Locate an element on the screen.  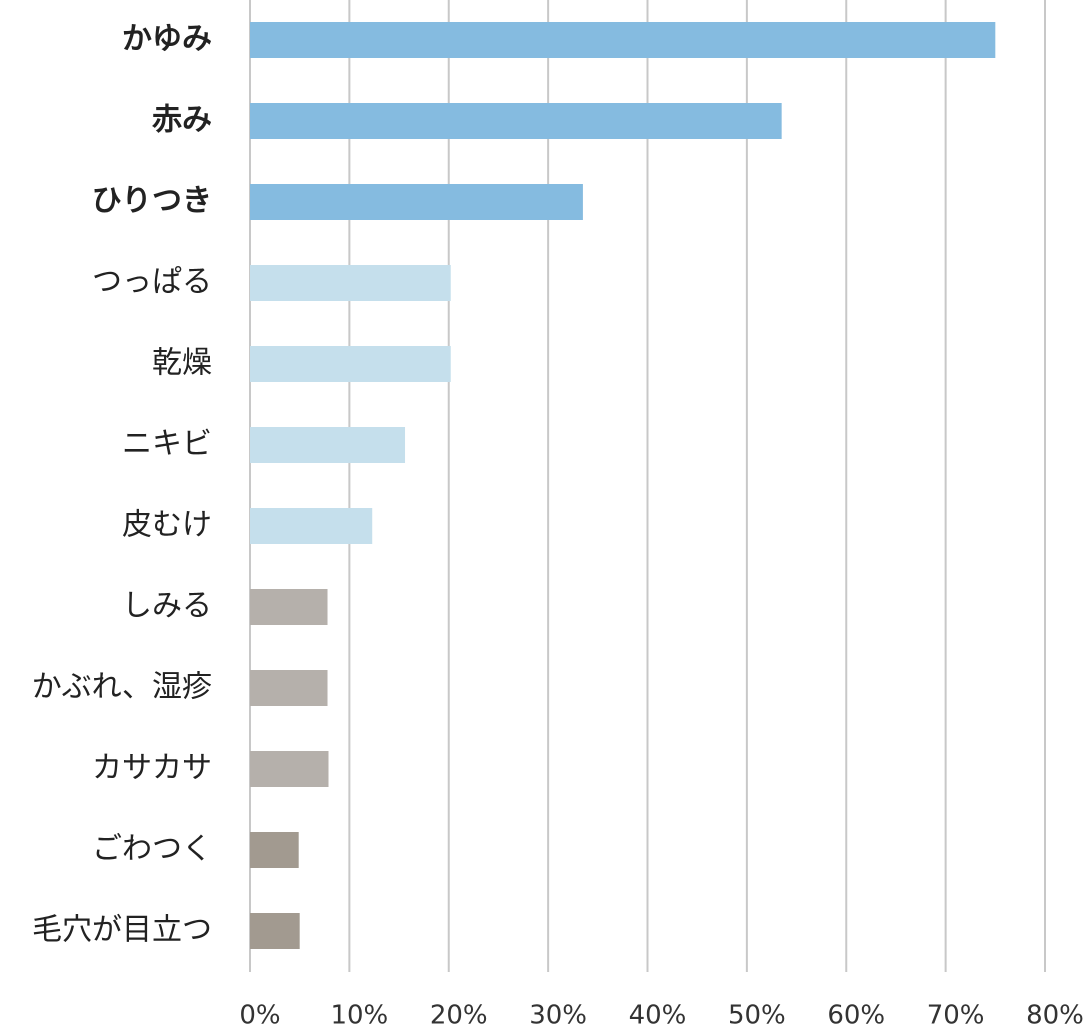
y-tick-label: かゆみ is located at coordinates (167, 39).